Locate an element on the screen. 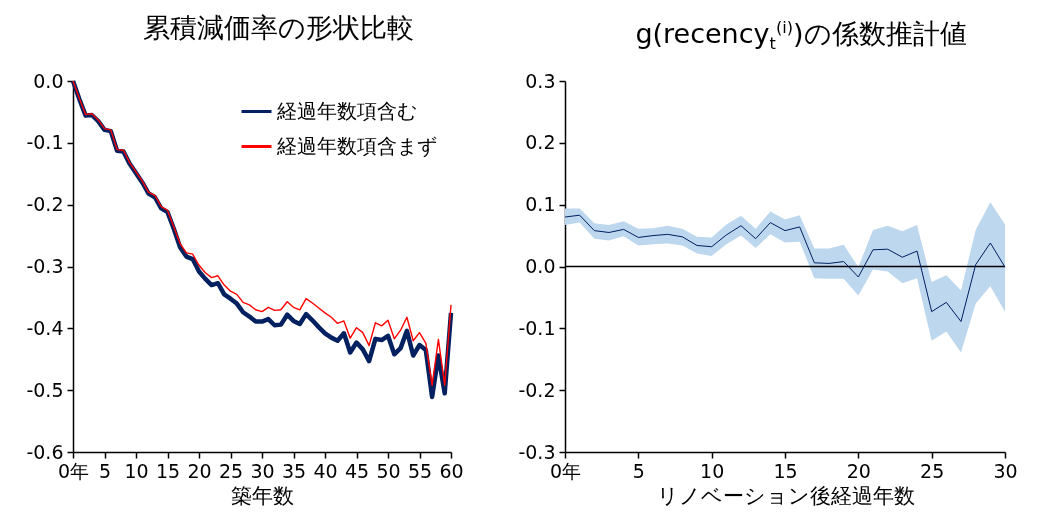 The width and height of the screenshot is (1039, 522). chart-title: 累積減価率の形状比較 is located at coordinates (278, 28).